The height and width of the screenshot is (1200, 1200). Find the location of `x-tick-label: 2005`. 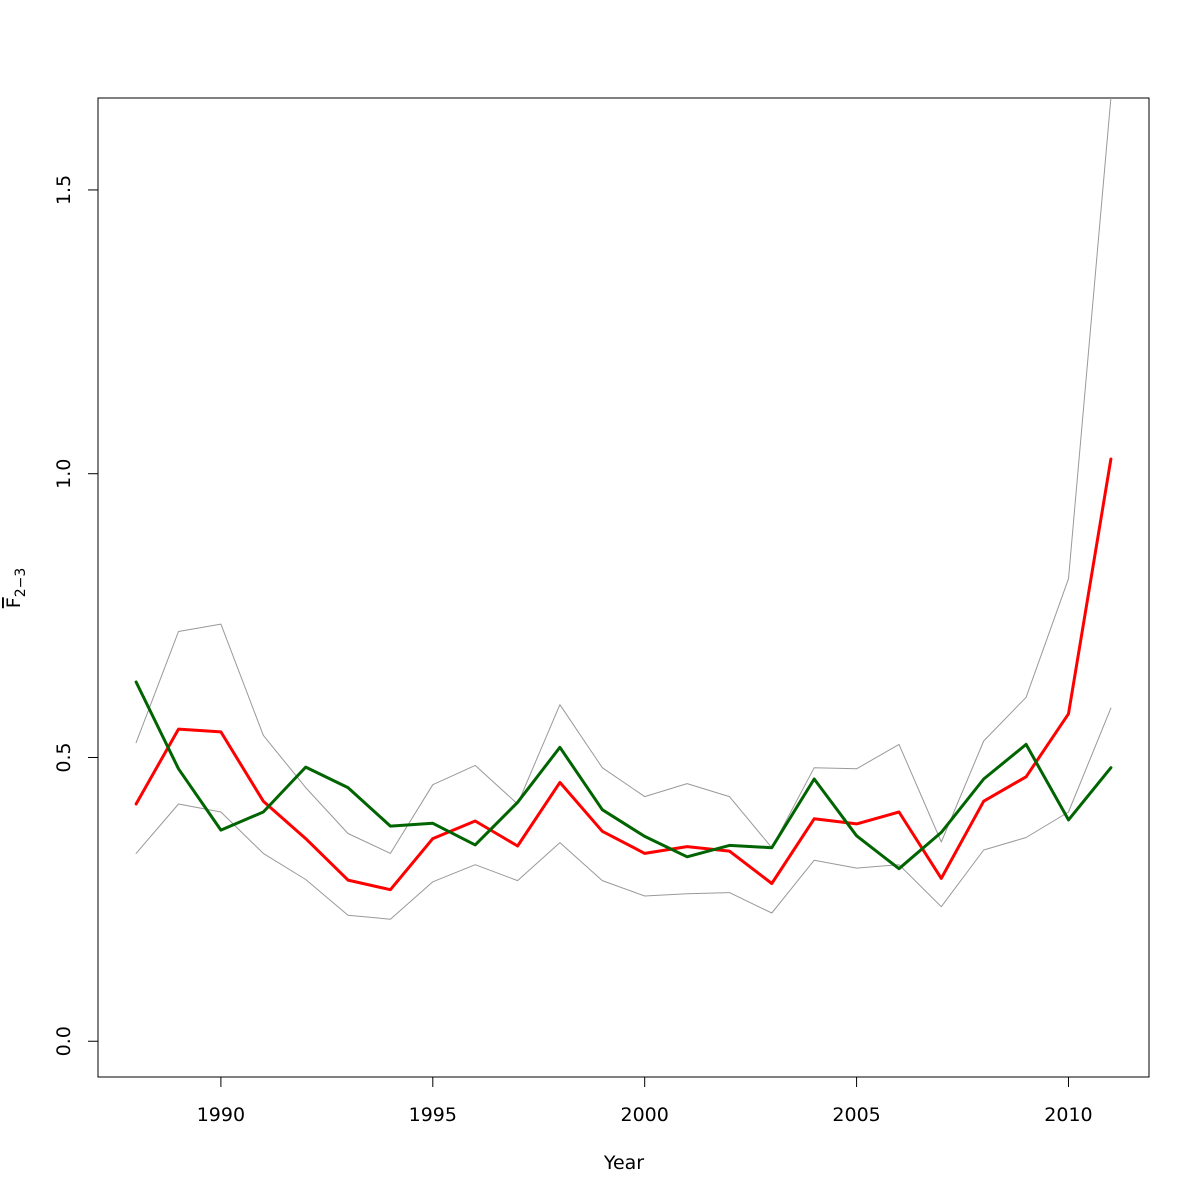

x-tick-label: 2005 is located at coordinates (856, 1115).